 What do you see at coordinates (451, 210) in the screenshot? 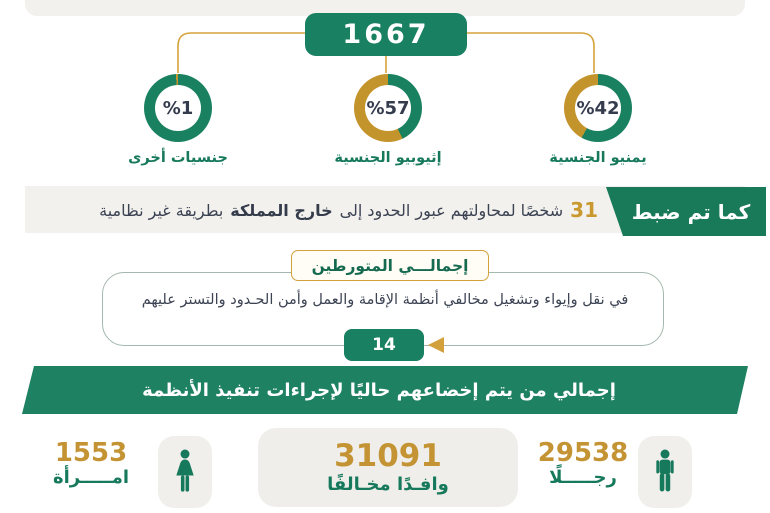
I see `capture-text-1: شخصًا لمحاولتهم عبور الحدود إلى` at bounding box center [451, 210].